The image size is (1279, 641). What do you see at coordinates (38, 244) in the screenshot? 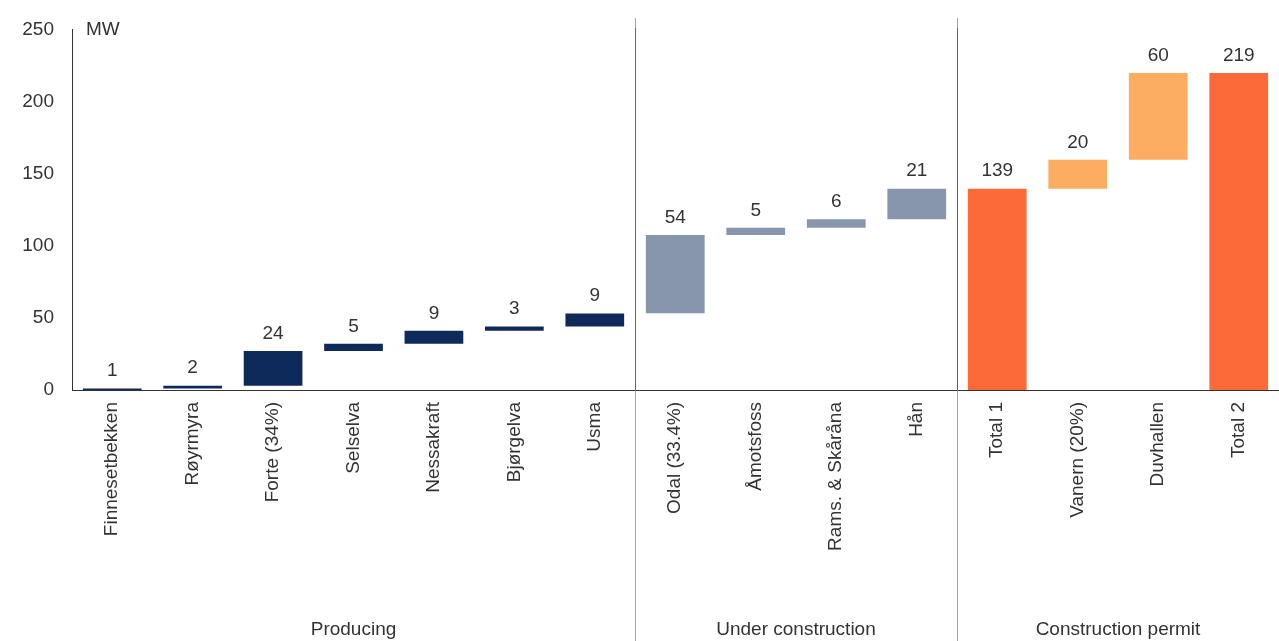
I see `y-tick-label: 100` at bounding box center [38, 244].